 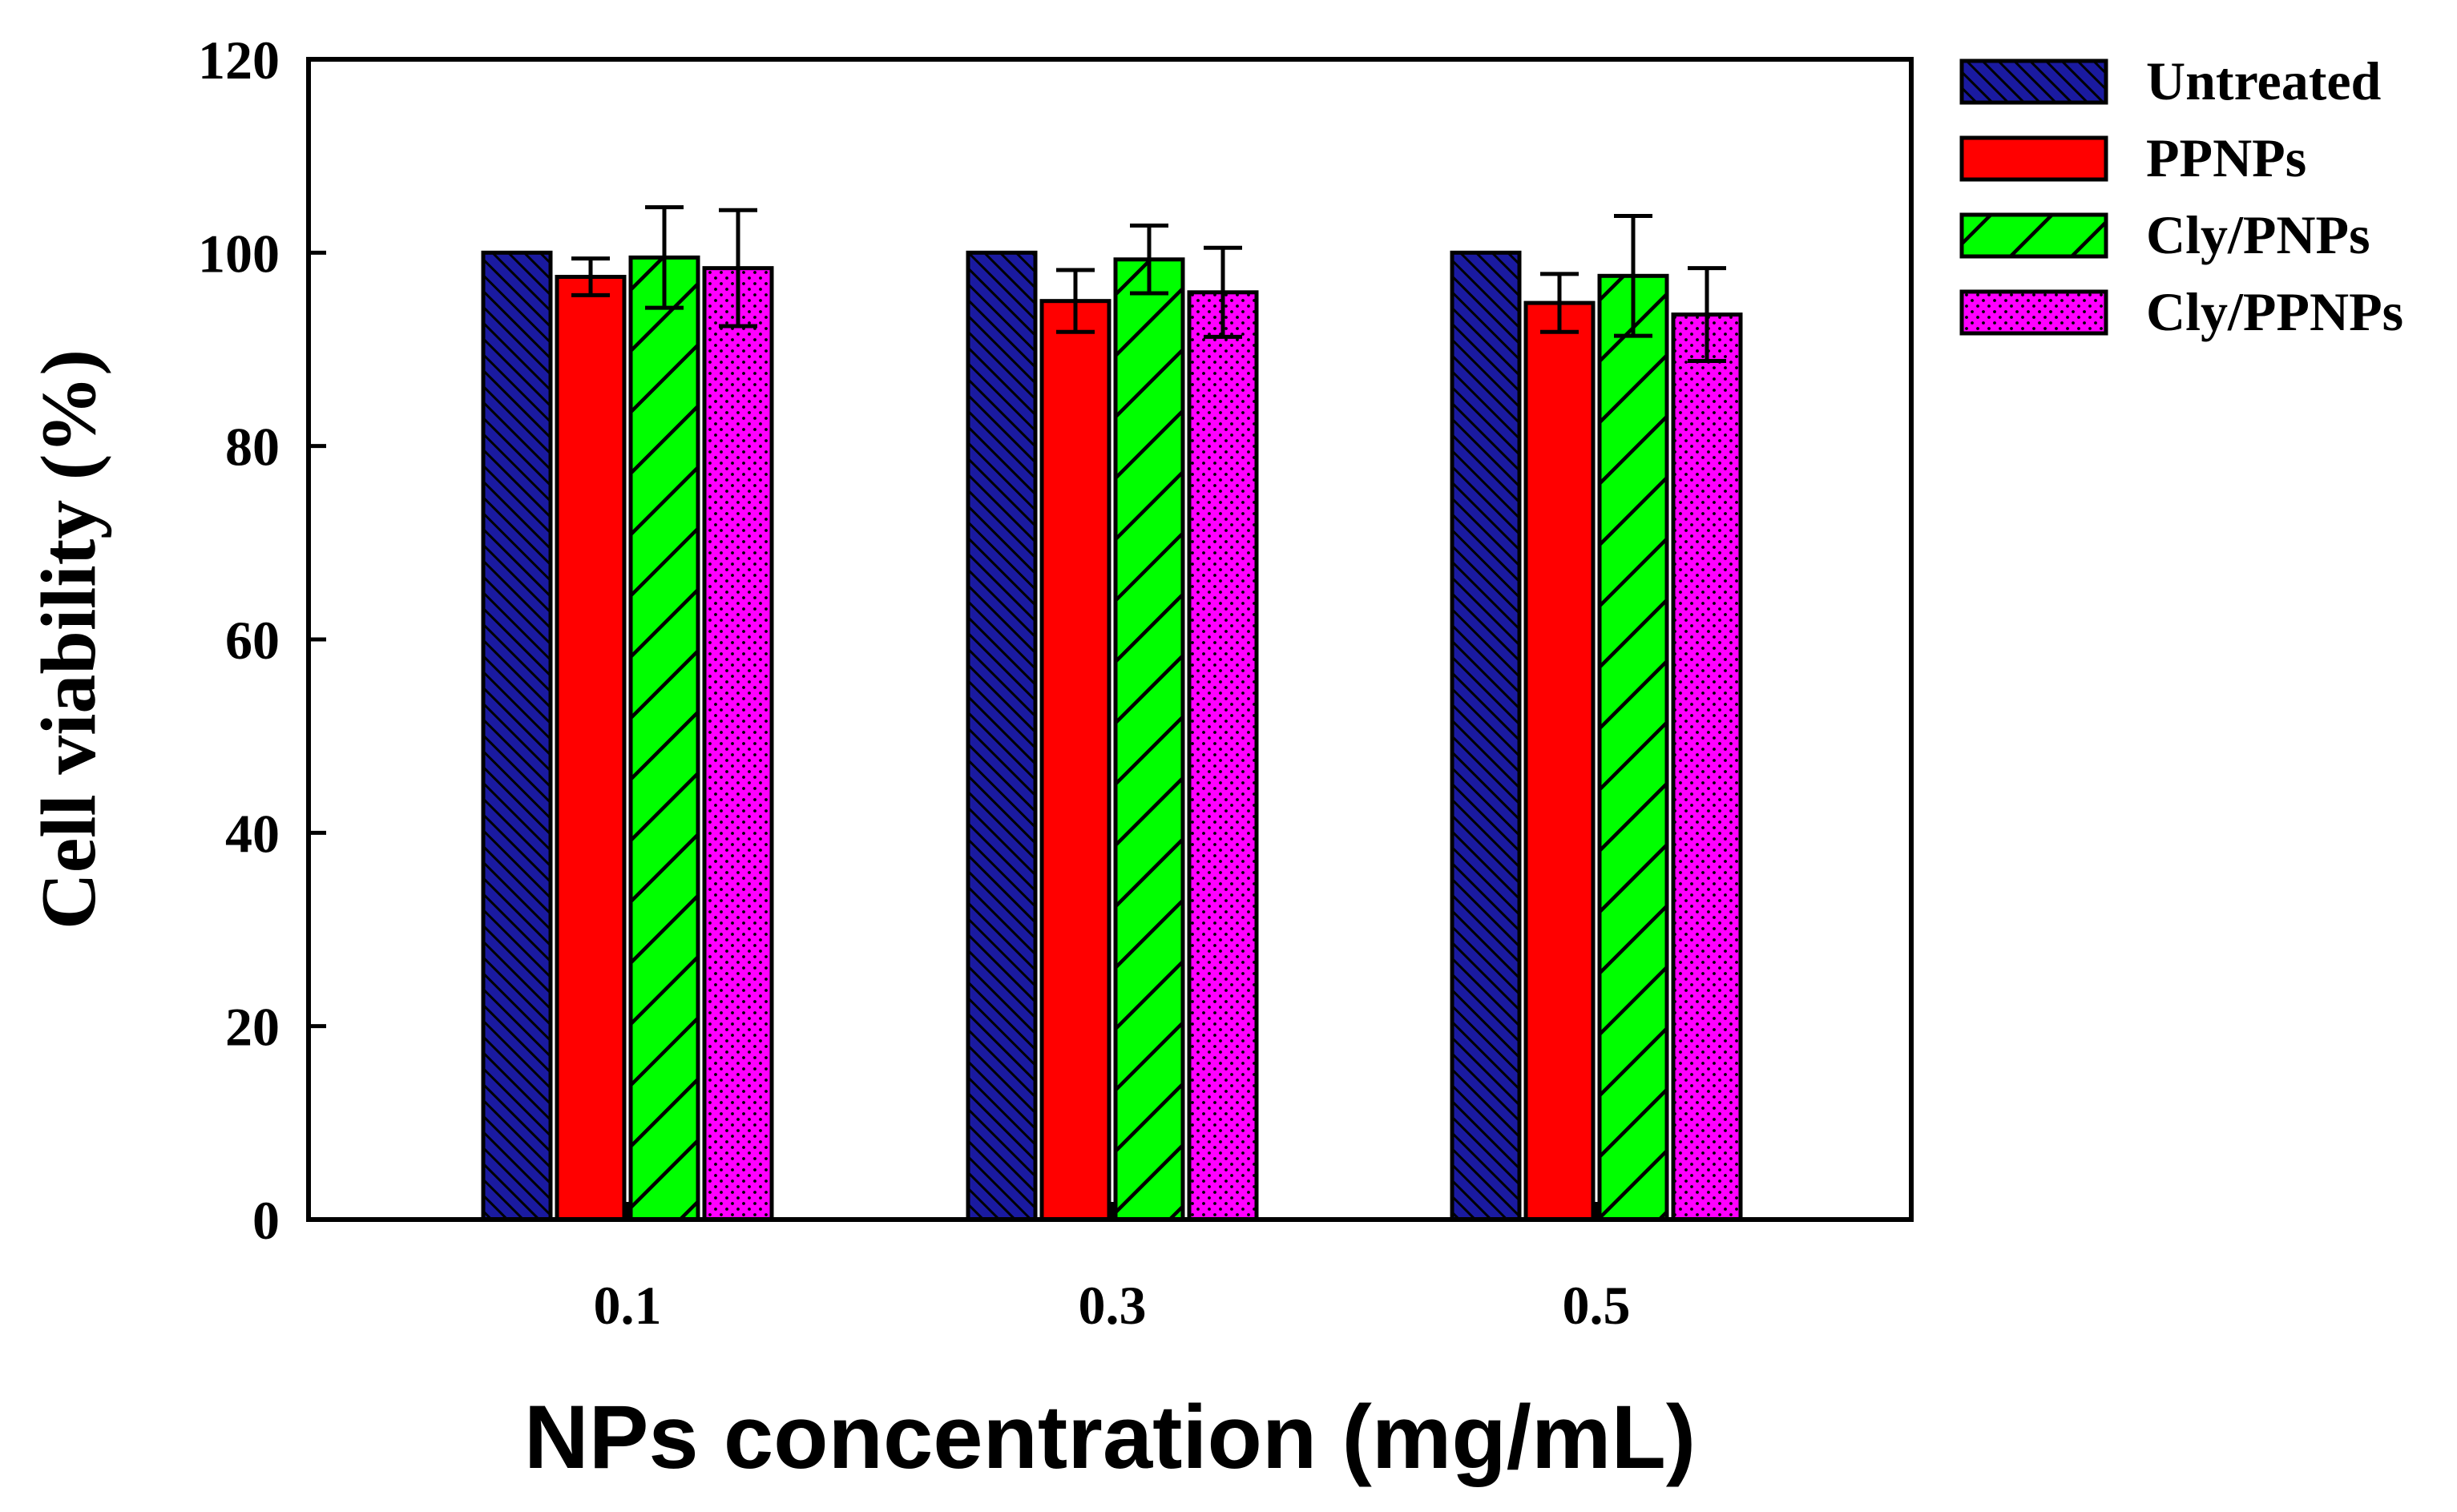 What do you see at coordinates (2258, 234) in the screenshot?
I see `legend-label-cly-pnps: Cly/PNPs` at bounding box center [2258, 234].